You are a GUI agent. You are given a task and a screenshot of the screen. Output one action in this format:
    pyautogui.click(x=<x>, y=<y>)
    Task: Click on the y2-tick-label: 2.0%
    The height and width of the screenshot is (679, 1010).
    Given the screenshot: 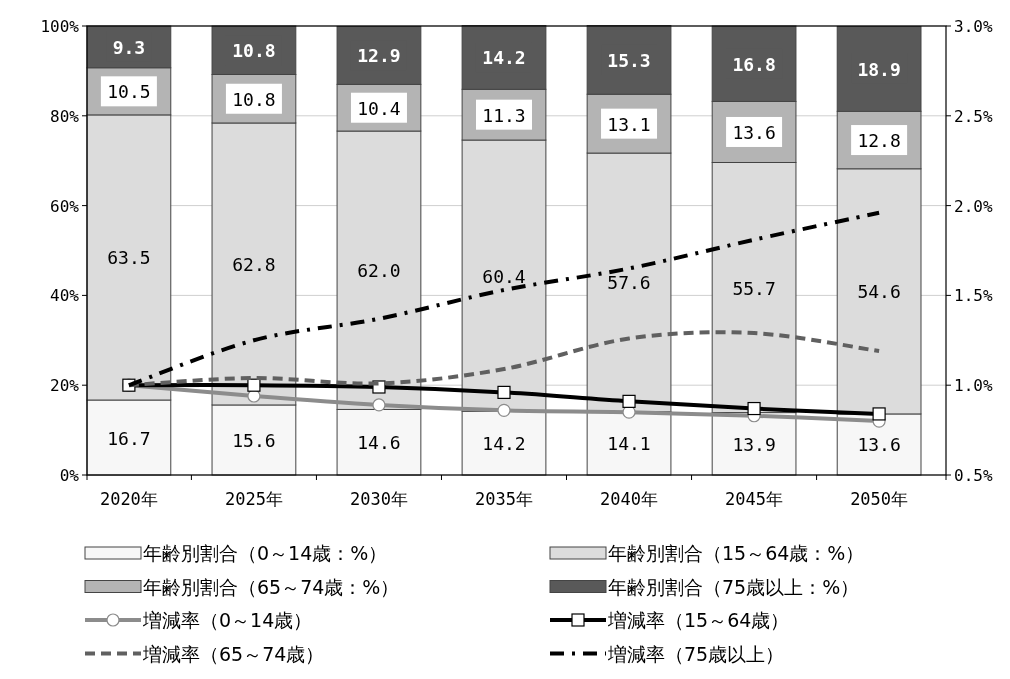 What is the action you would take?
    pyautogui.click(x=973, y=206)
    